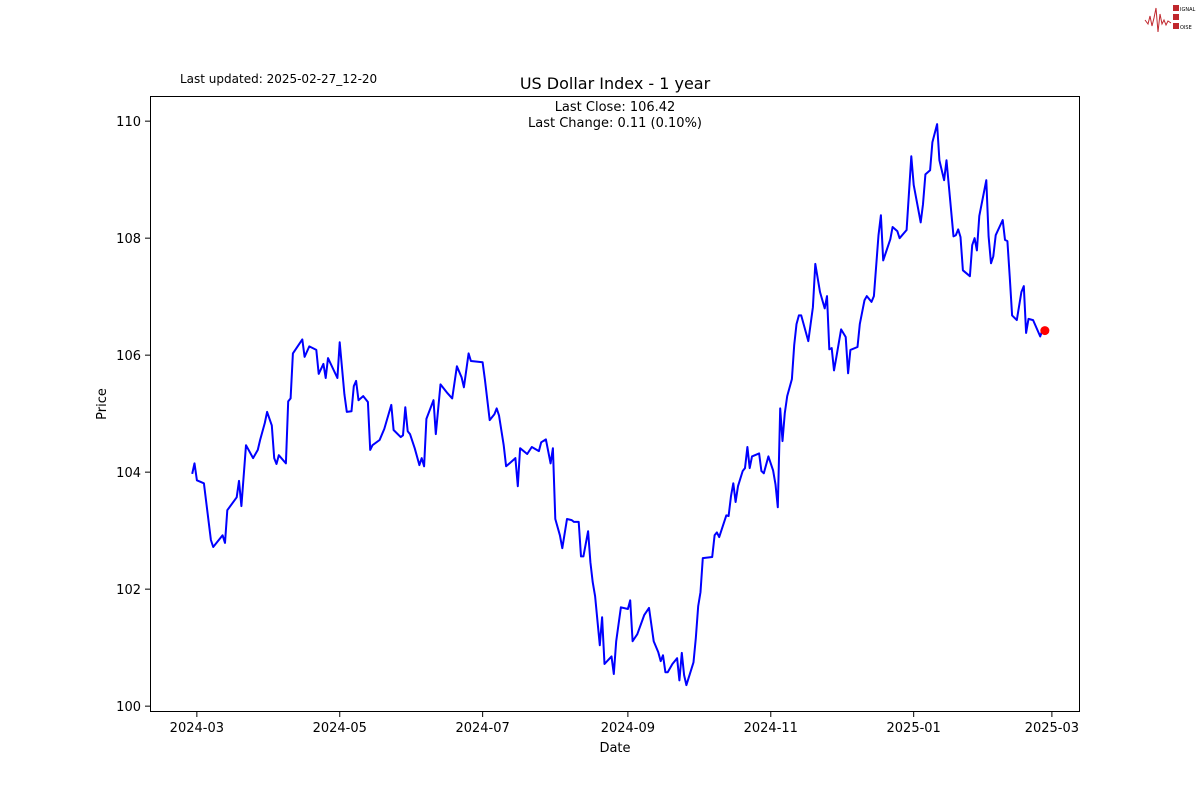  What do you see at coordinates (614, 748) in the screenshot?
I see `x-axis-label: Date` at bounding box center [614, 748].